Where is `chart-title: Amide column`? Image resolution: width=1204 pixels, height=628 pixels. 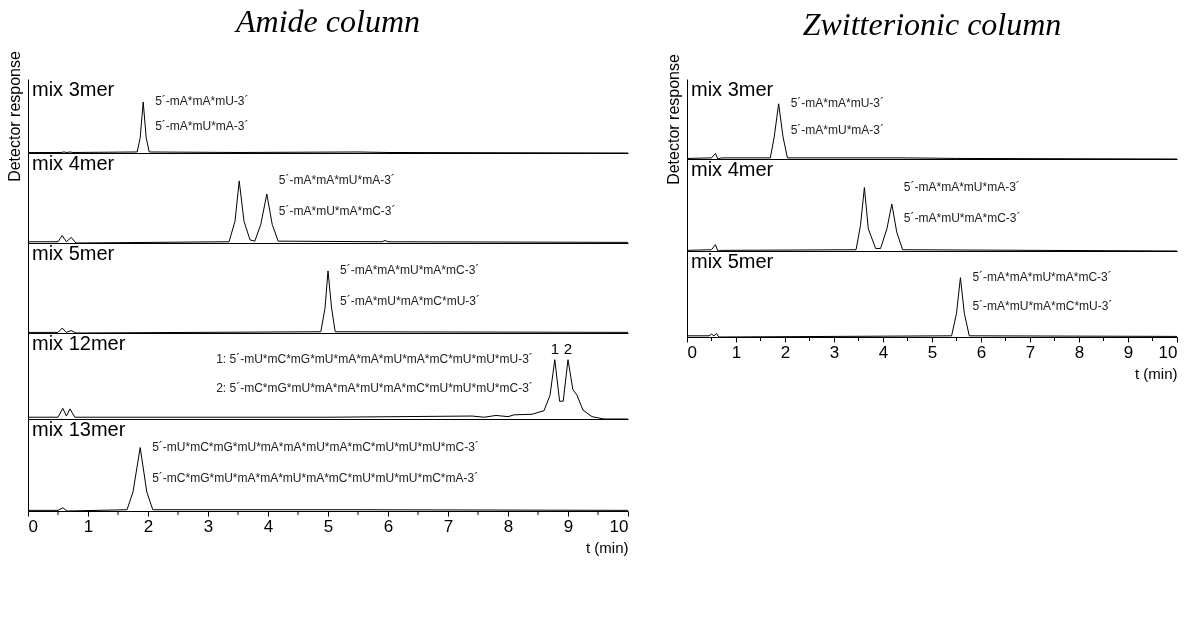
chart-title: Amide column is located at coordinates (327, 20).